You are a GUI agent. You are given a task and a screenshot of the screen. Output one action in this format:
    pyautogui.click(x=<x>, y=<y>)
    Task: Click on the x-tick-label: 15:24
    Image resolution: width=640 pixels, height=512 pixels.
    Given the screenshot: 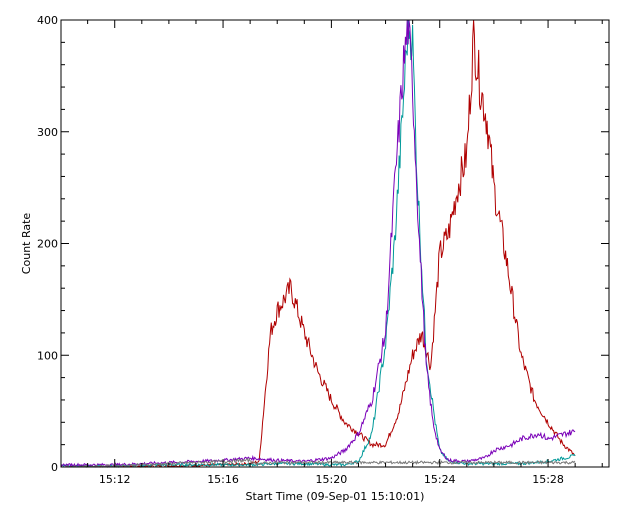 What is the action you would take?
    pyautogui.click(x=440, y=479)
    